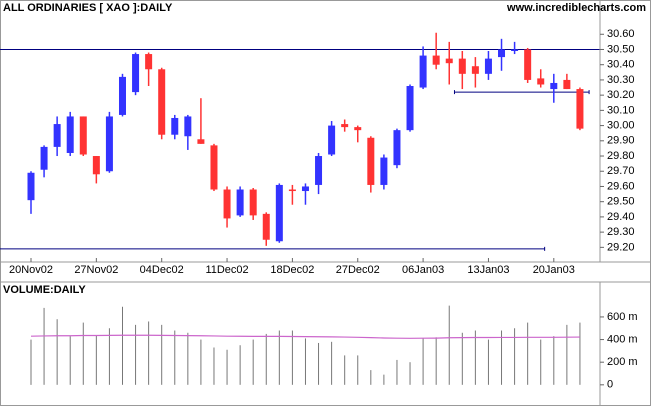 The width and height of the screenshot is (651, 411). I want to click on x-tick-label: 20Nov02, so click(31, 270).